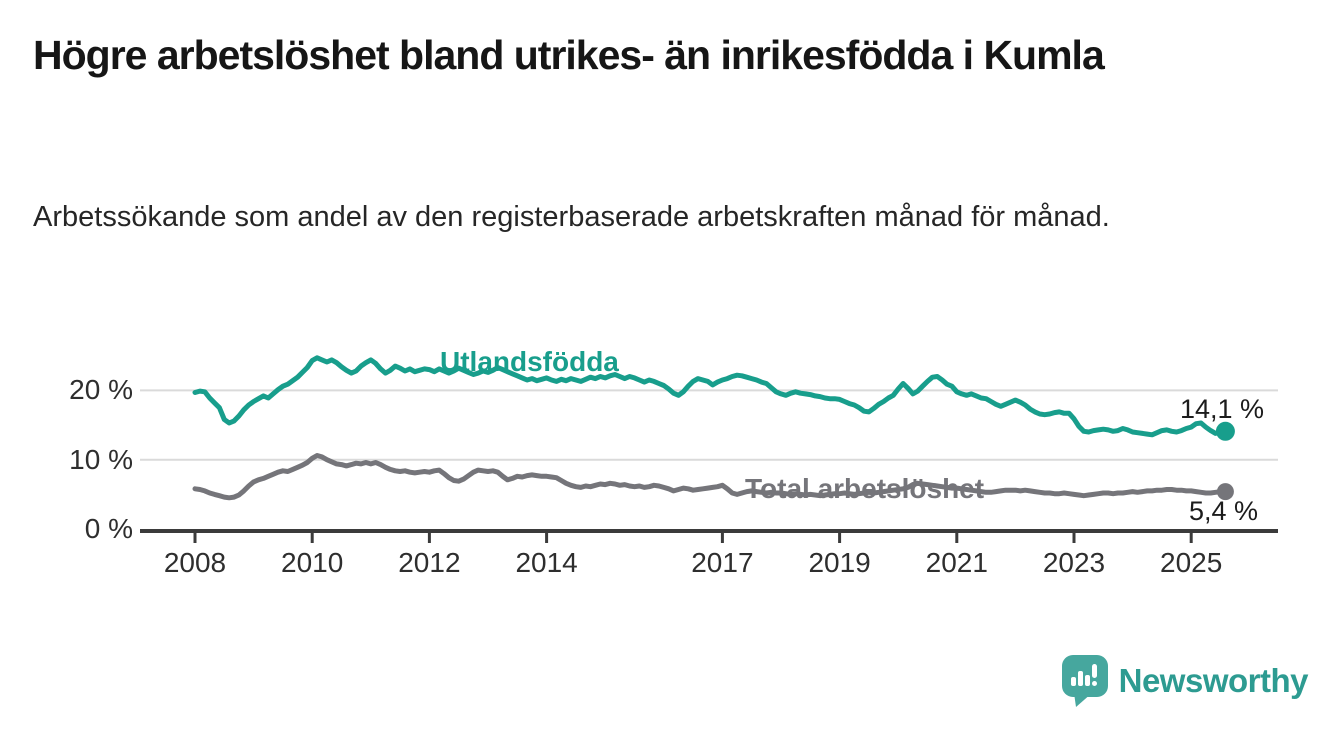 The height and width of the screenshot is (734, 1340). Describe the element at coordinates (429, 562) in the screenshot. I see `x-axis-label: 2012` at that location.